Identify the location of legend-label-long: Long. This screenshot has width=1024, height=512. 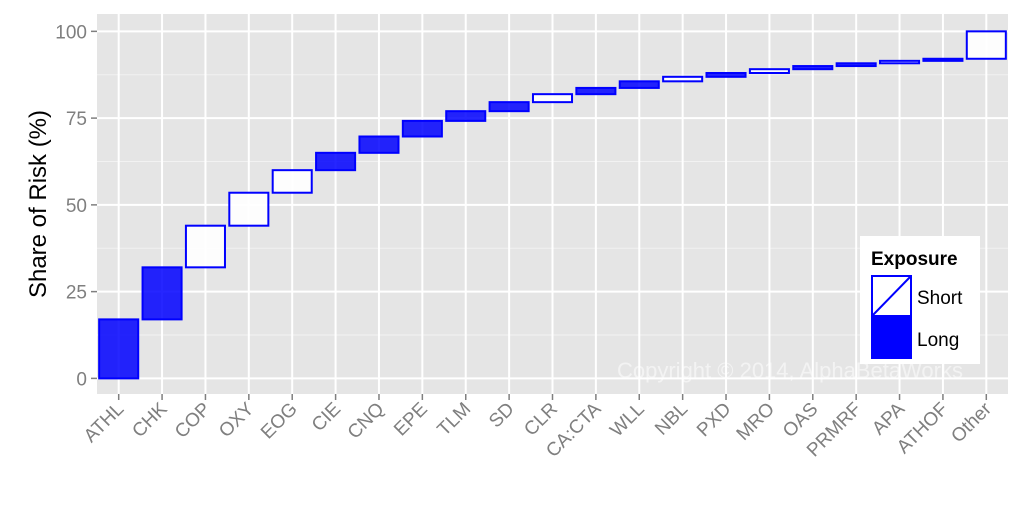
(938, 340).